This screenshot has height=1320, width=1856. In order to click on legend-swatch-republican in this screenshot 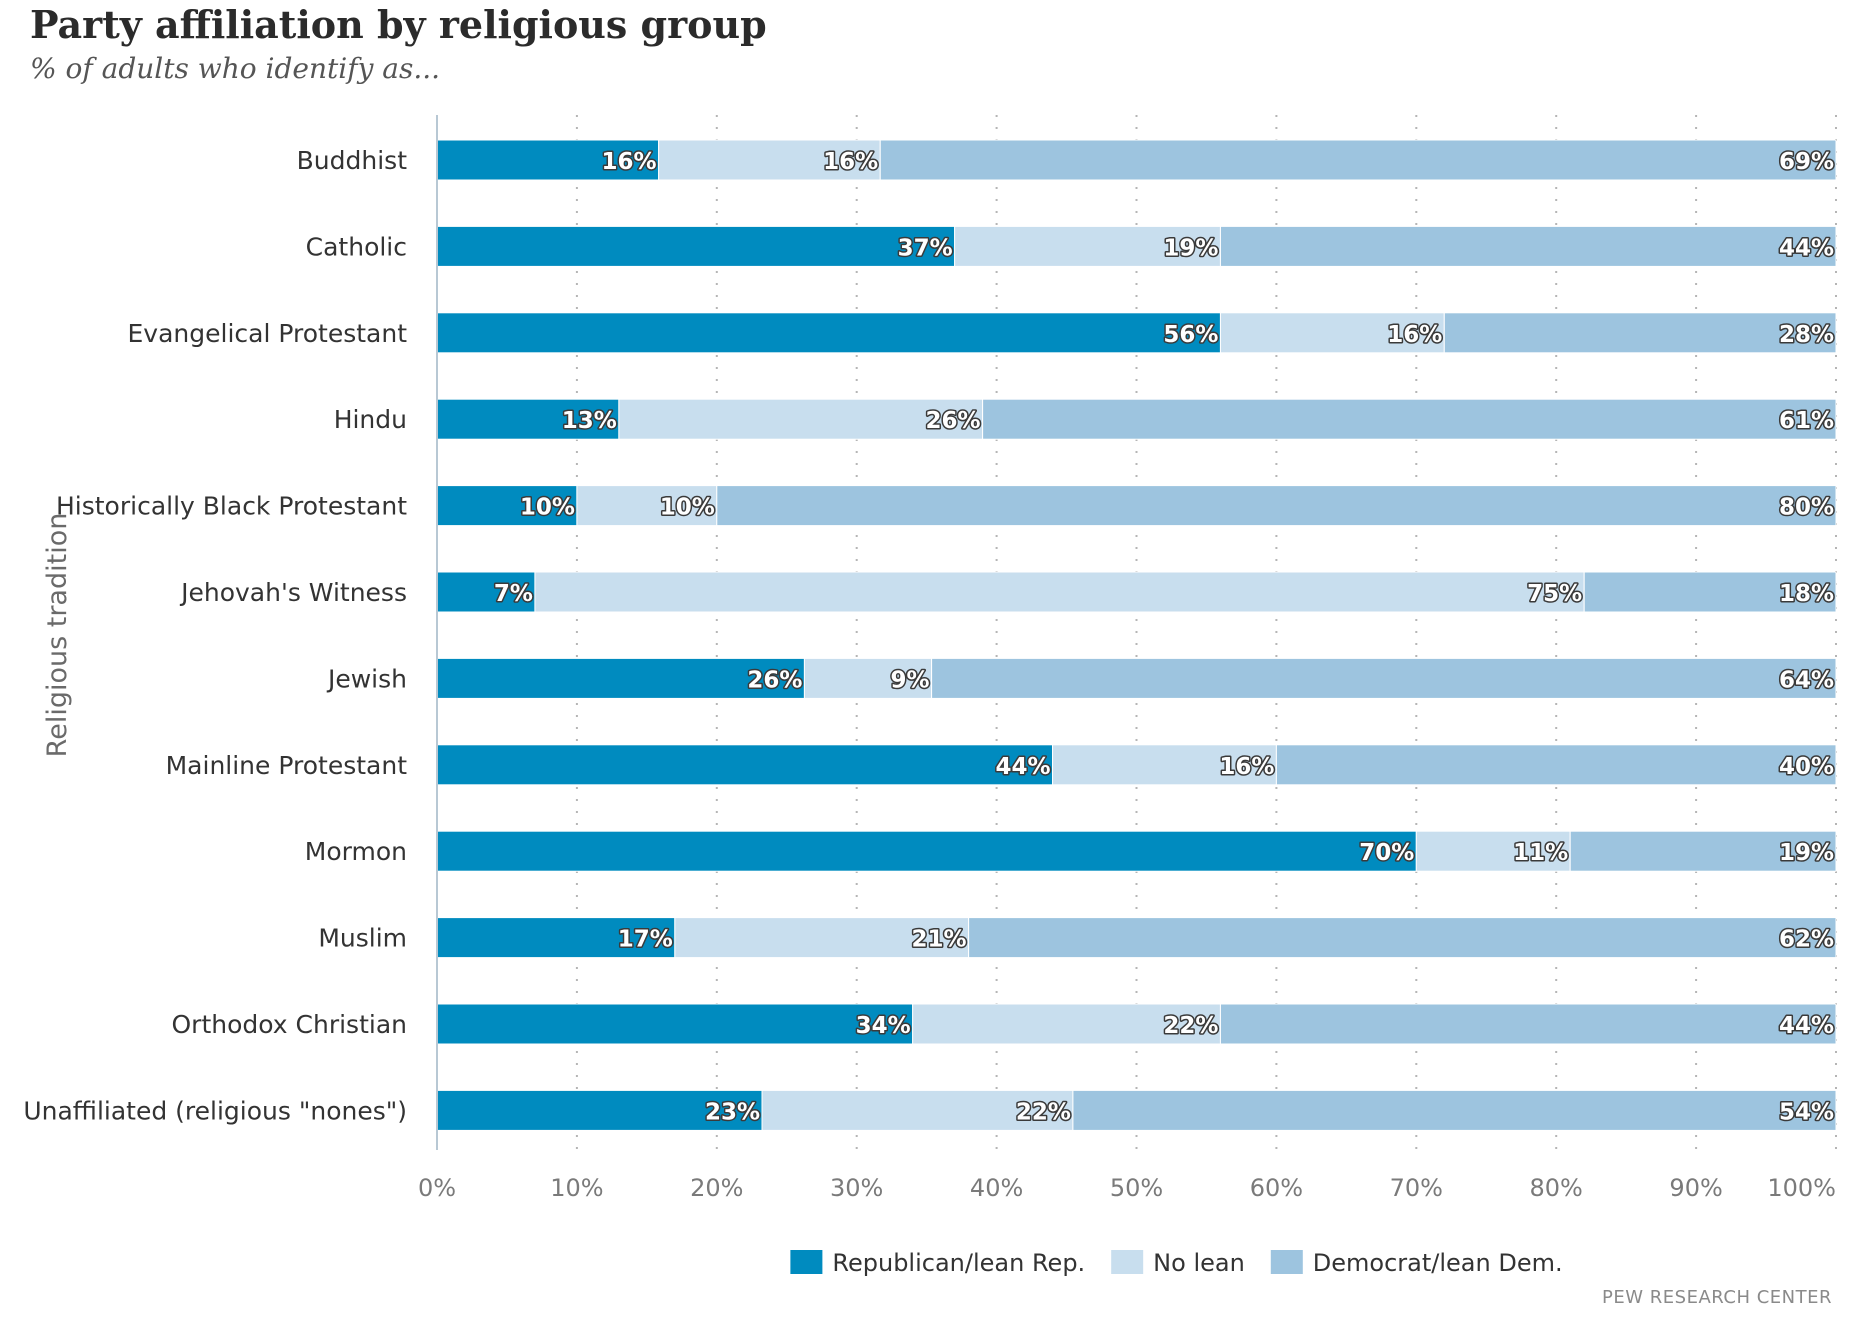, I will do `click(806, 1262)`.